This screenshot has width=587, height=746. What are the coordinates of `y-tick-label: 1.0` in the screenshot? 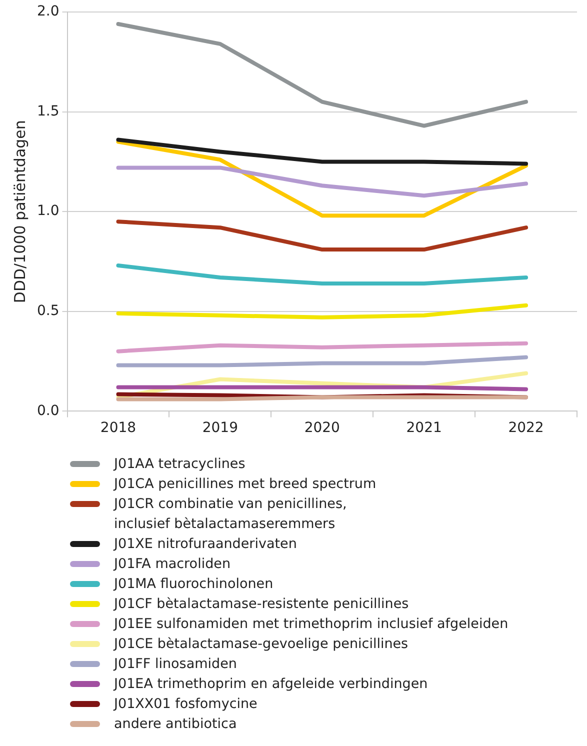 It's located at (48, 211).